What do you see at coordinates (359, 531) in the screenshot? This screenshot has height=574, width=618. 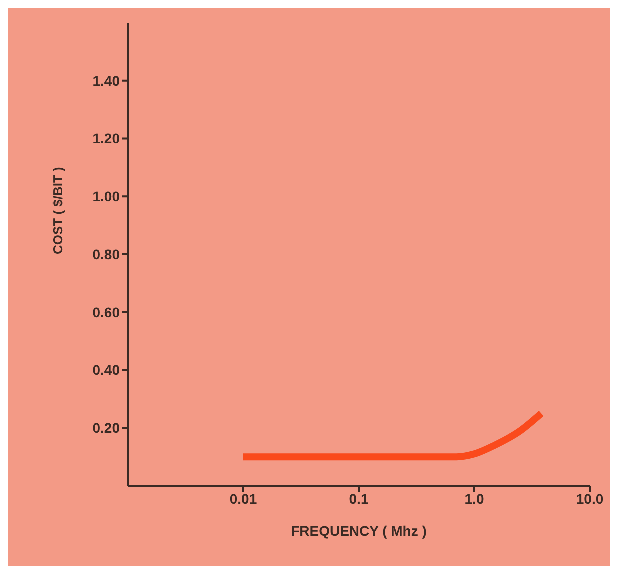 I see `x-axis-title: FREQUENCY ( Mhz )` at bounding box center [359, 531].